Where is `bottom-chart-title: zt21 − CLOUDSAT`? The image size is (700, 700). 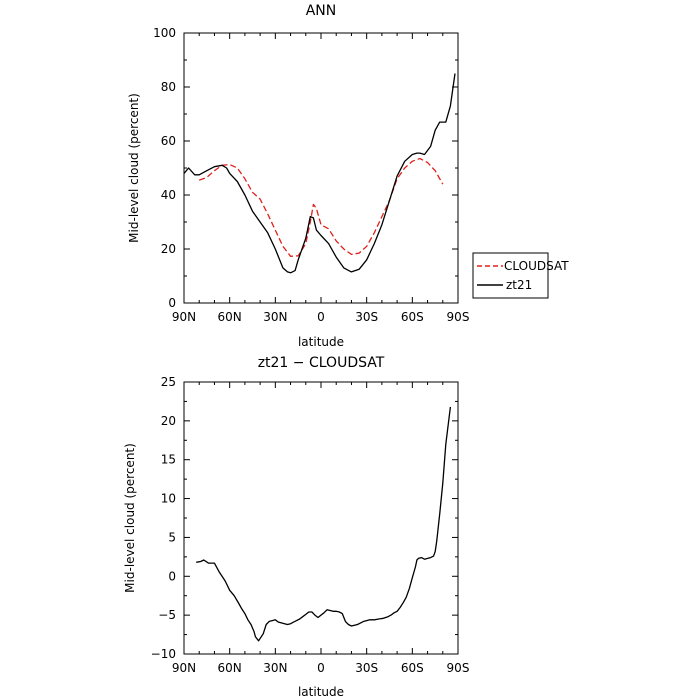
bottom-chart-title: zt21 − CLOUDSAT is located at coordinates (321, 363).